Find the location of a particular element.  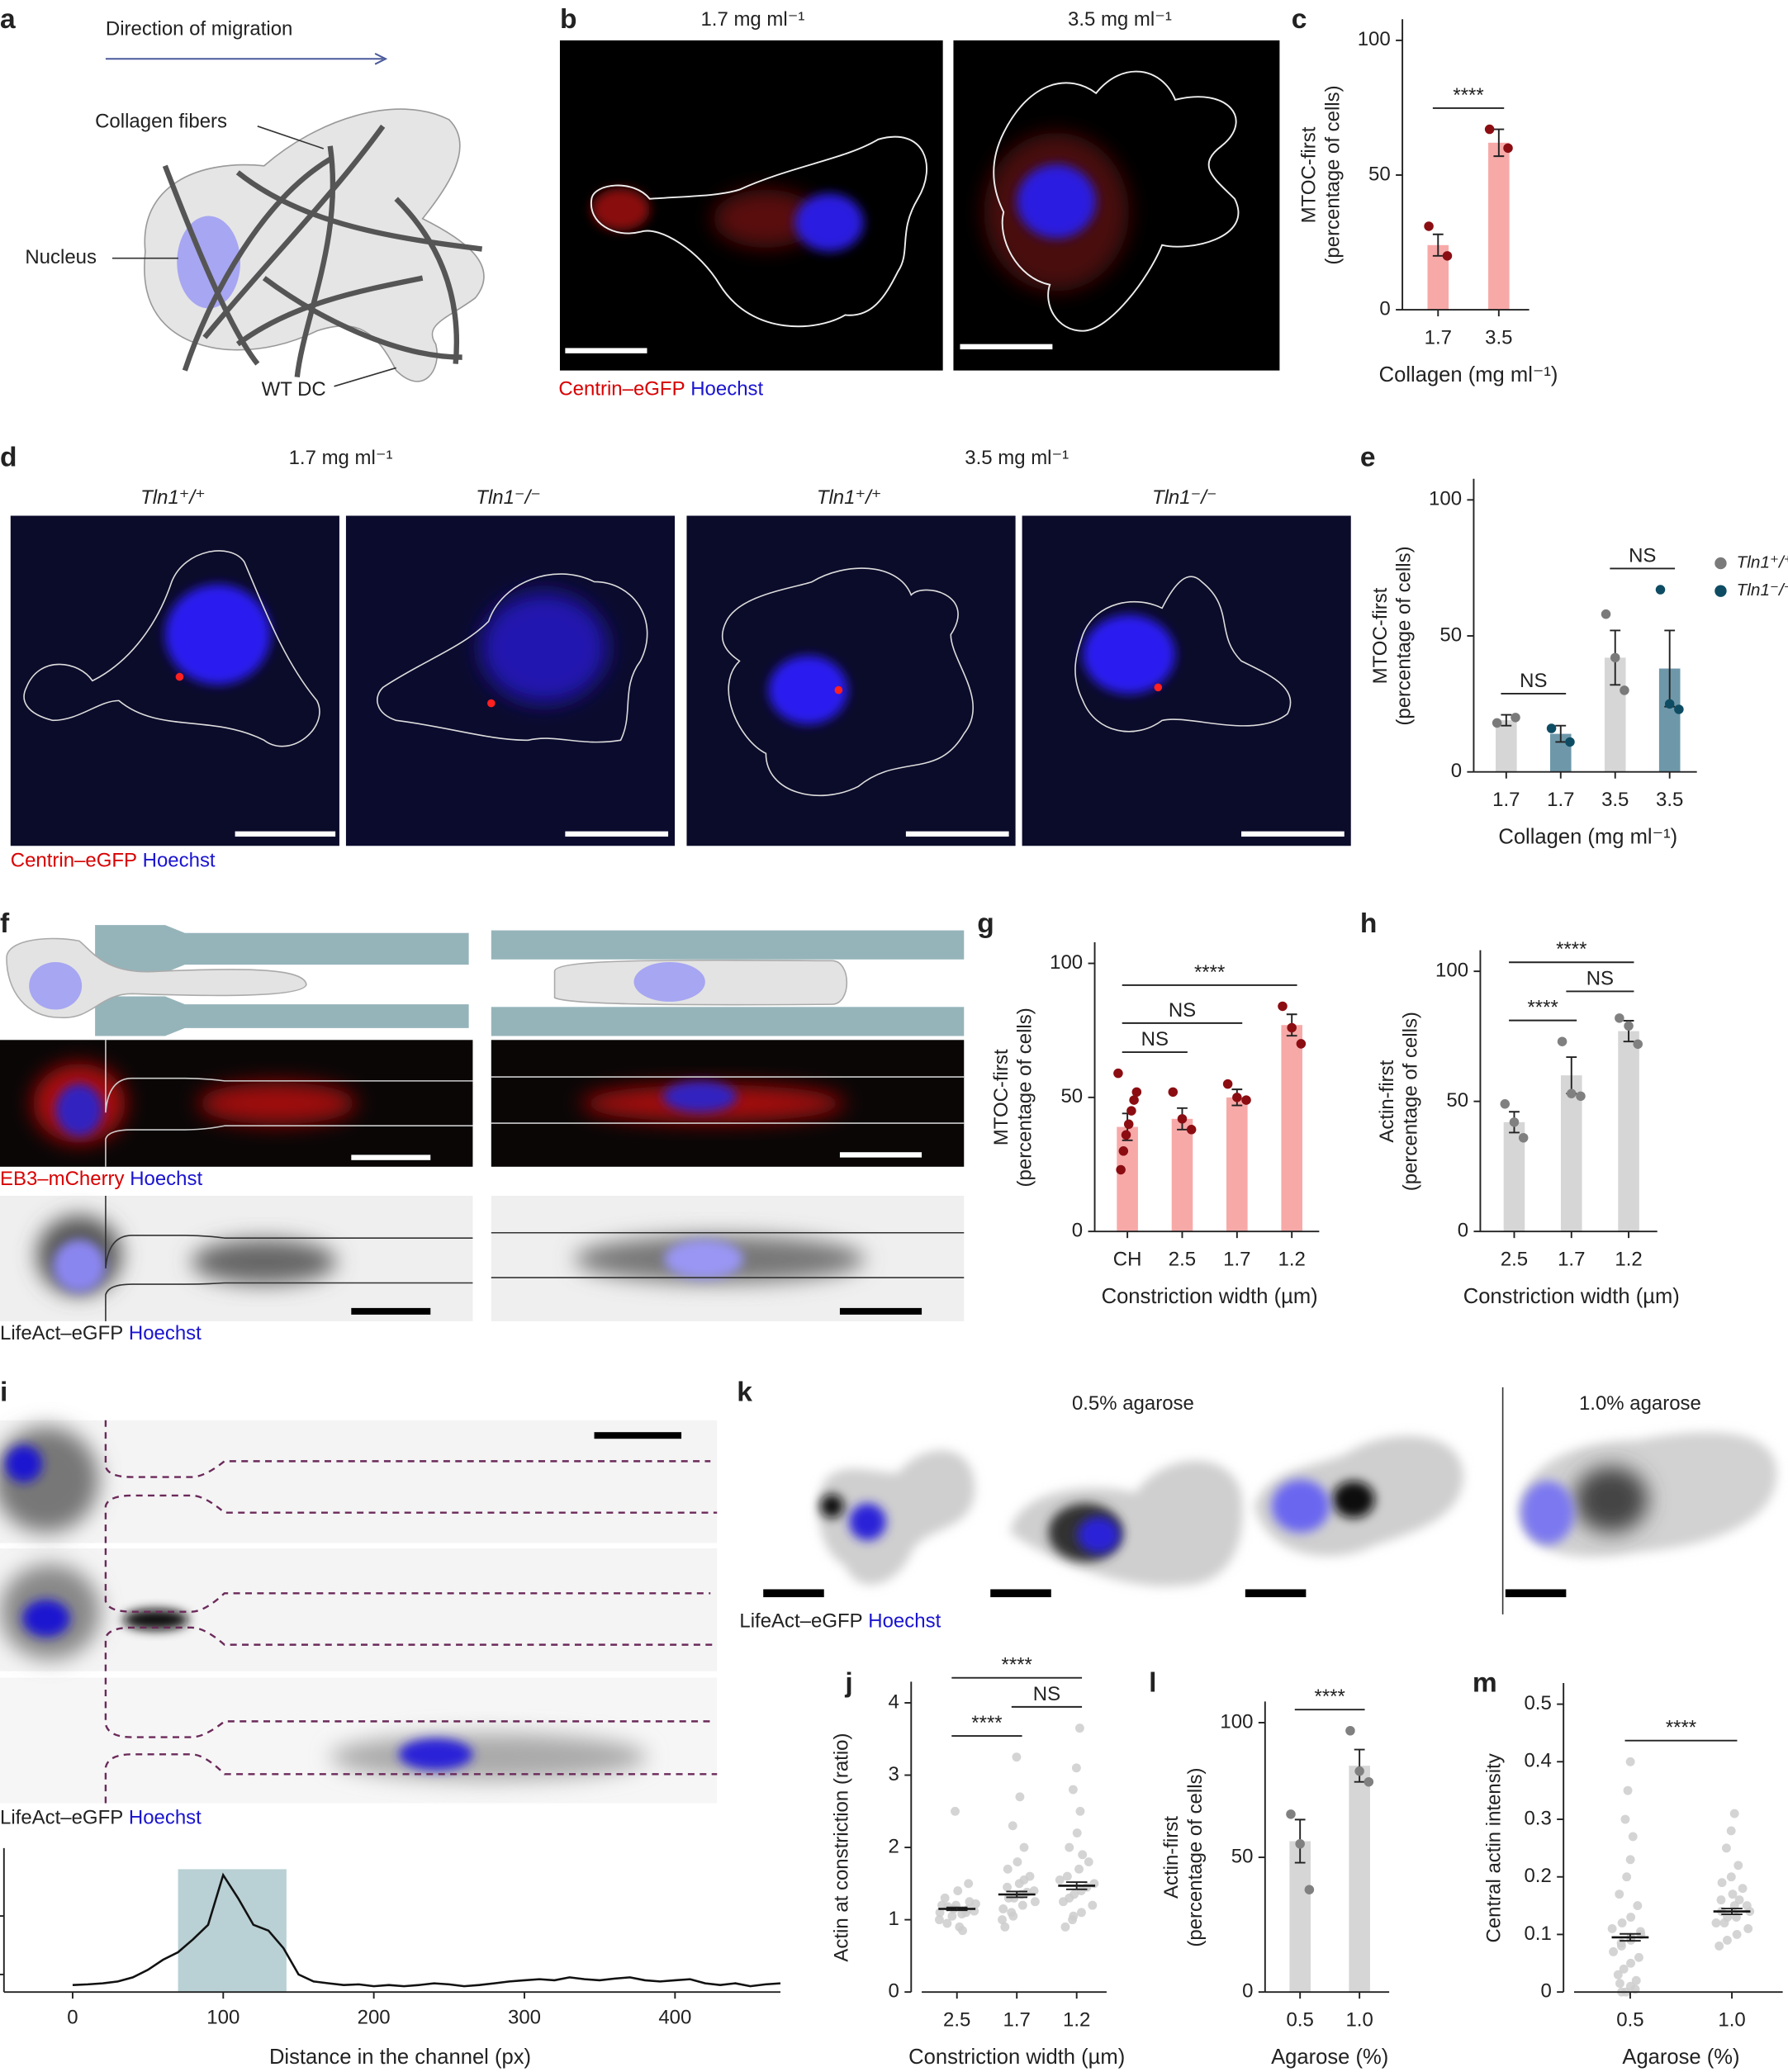

actin-signal is located at coordinates (1611, 1499).